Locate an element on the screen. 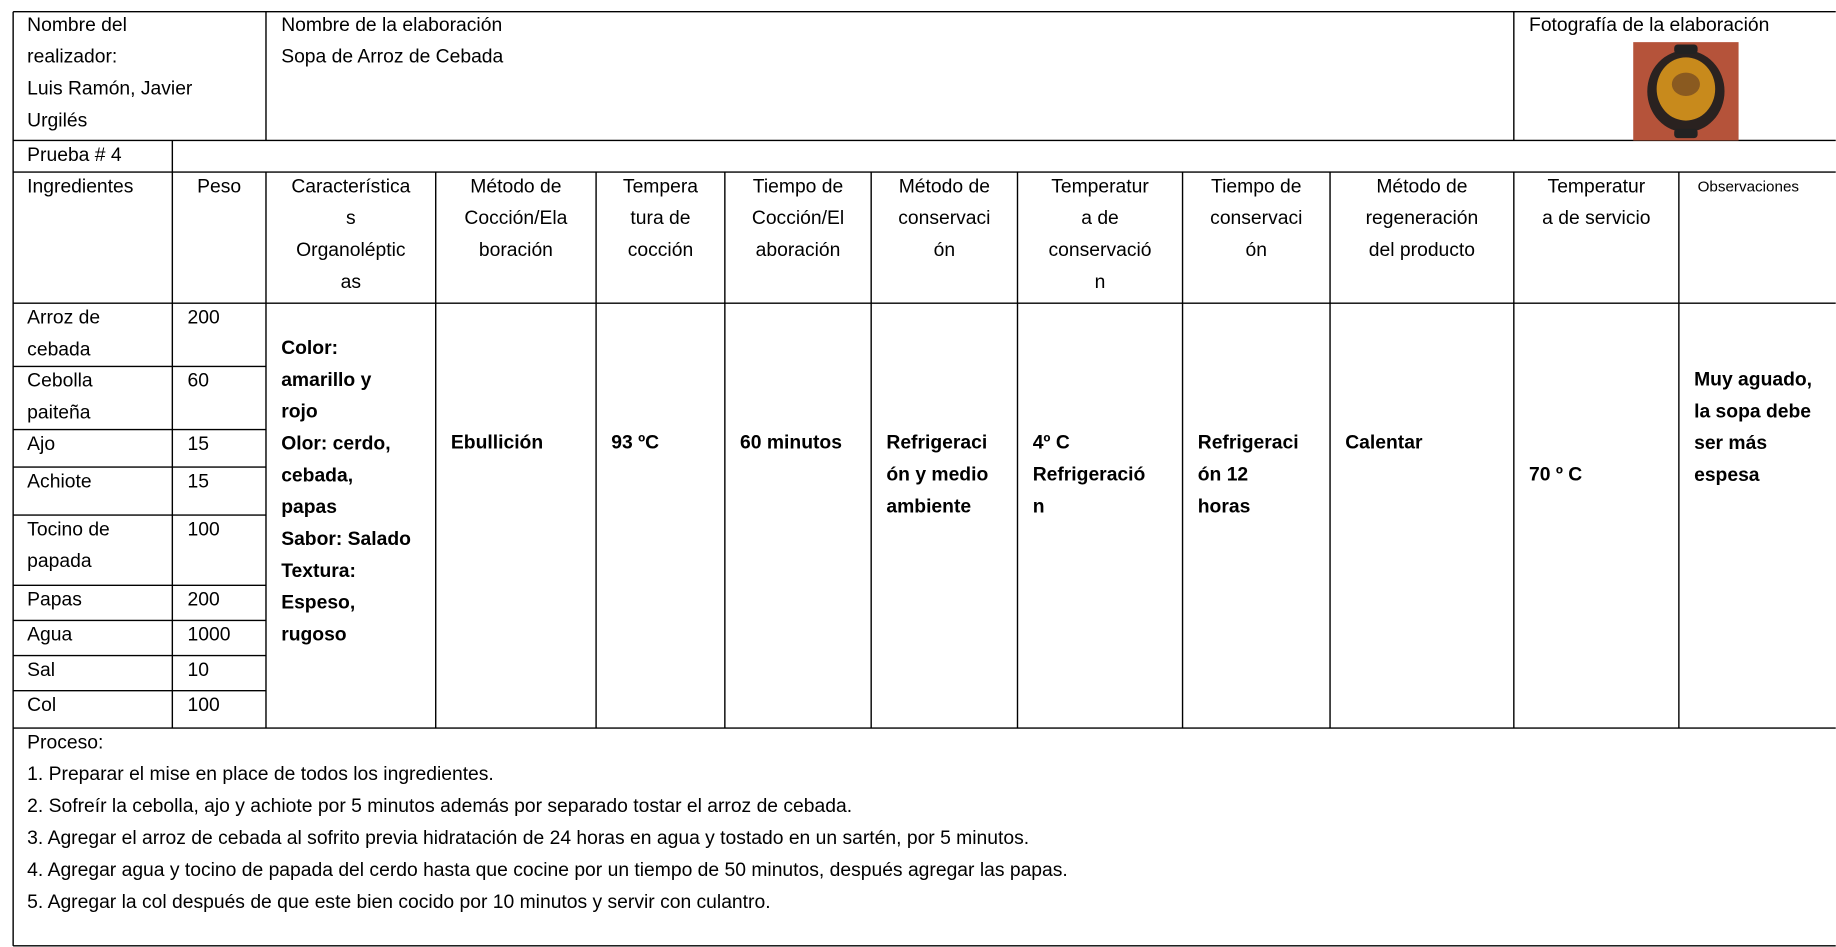 This screenshot has height=947, width=1836. conservation-temperature: 4º C is located at coordinates (1051, 443).